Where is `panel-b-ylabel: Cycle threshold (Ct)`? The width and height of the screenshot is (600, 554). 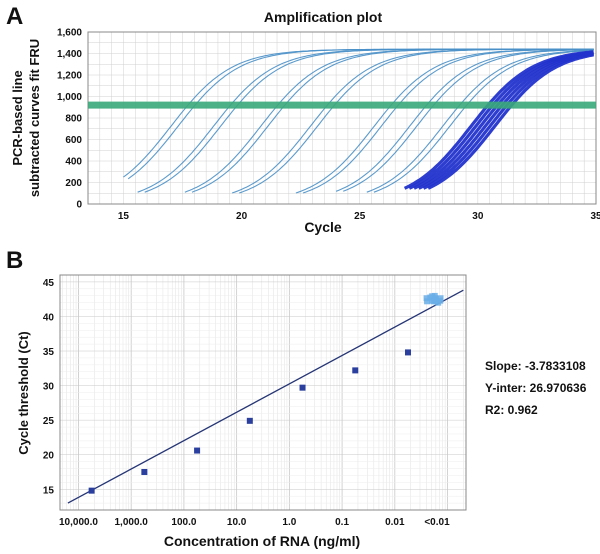 panel-b-ylabel: Cycle threshold (Ct) is located at coordinates (23, 393).